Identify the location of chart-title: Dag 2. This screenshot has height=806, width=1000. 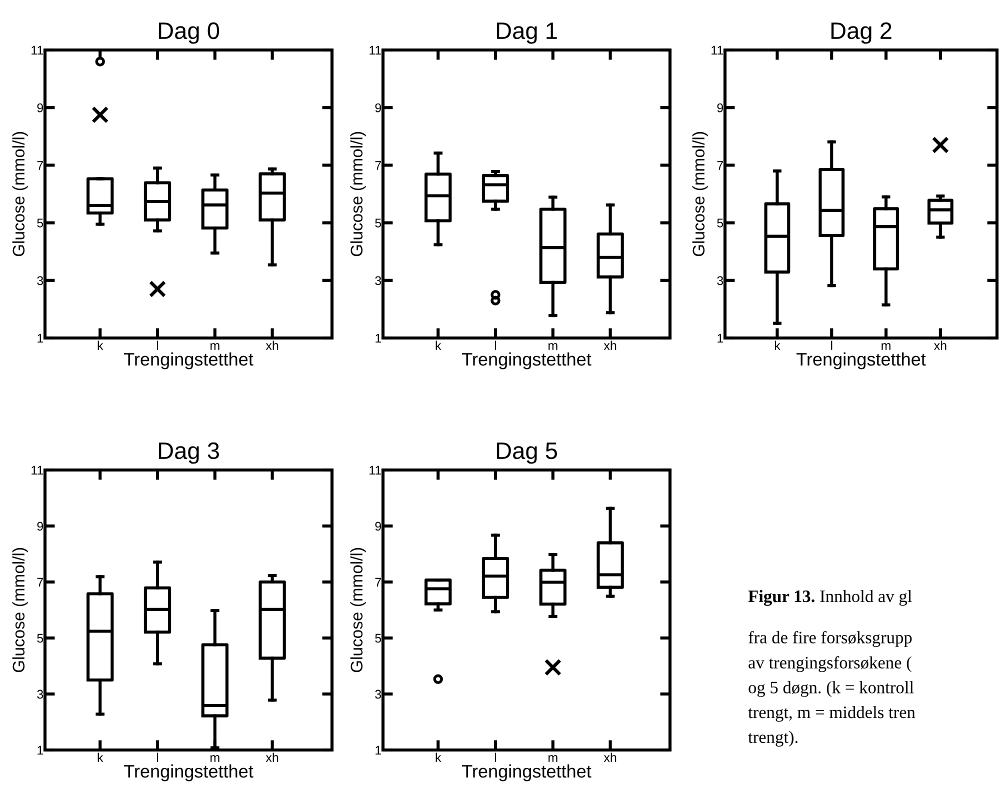
(861, 33).